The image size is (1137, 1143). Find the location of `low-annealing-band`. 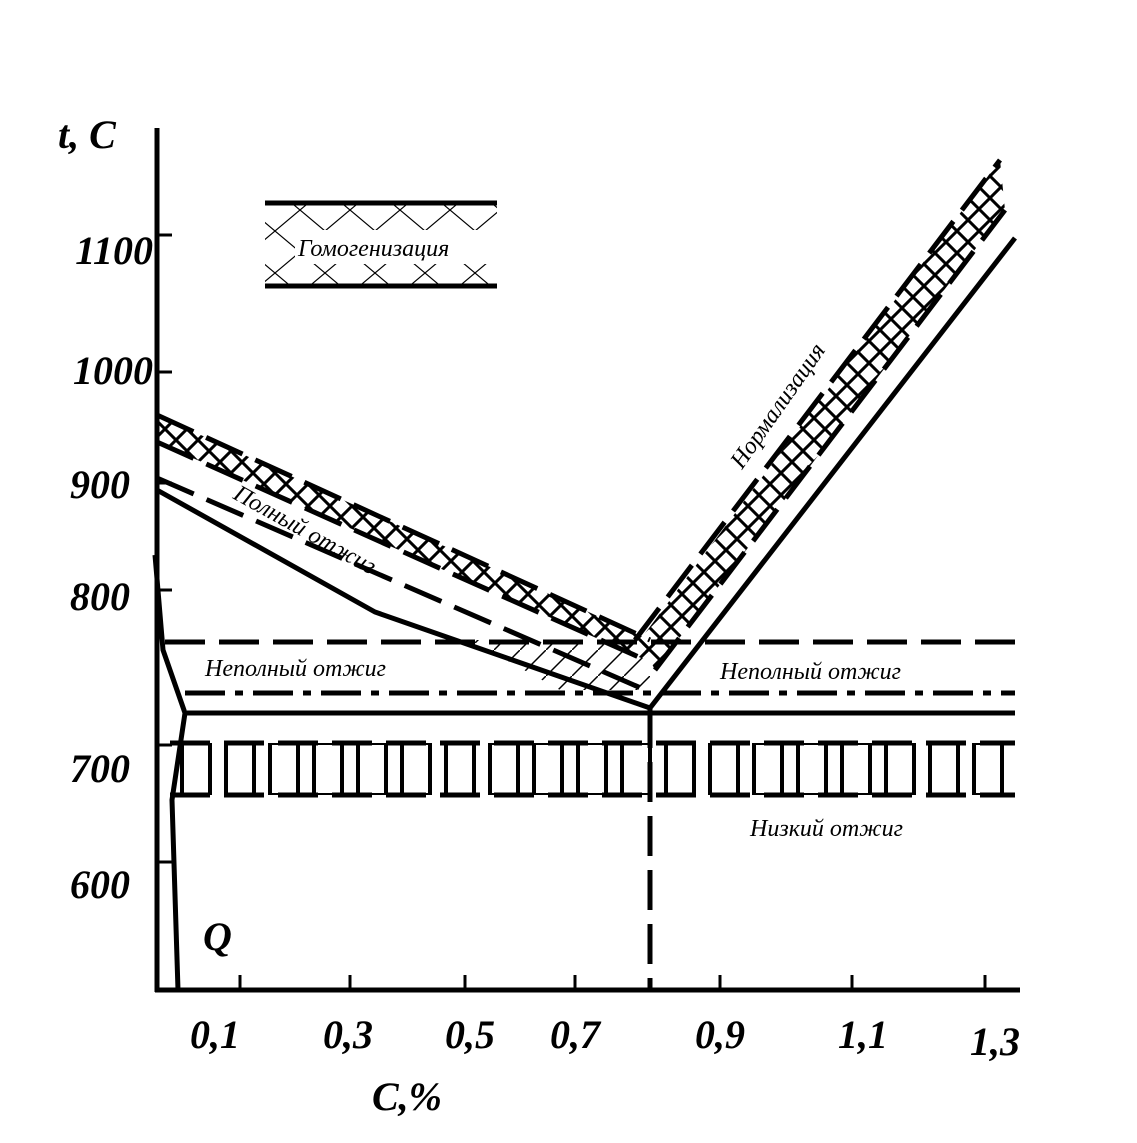

low-annealing-band is located at coordinates (597, 769).